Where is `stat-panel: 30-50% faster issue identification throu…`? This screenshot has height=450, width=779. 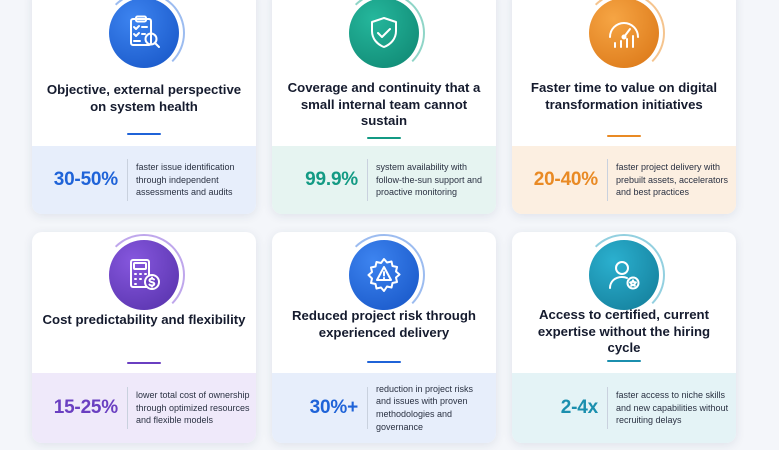
stat-panel: 30-50% faster issue identification throu… is located at coordinates (144, 180).